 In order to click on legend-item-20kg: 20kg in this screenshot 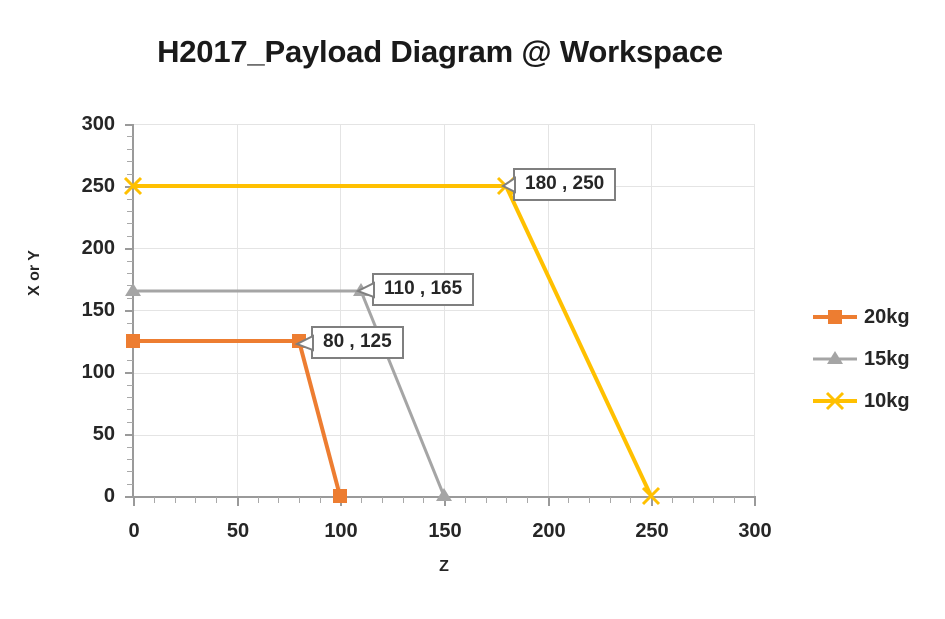, I will do `click(877, 317)`.